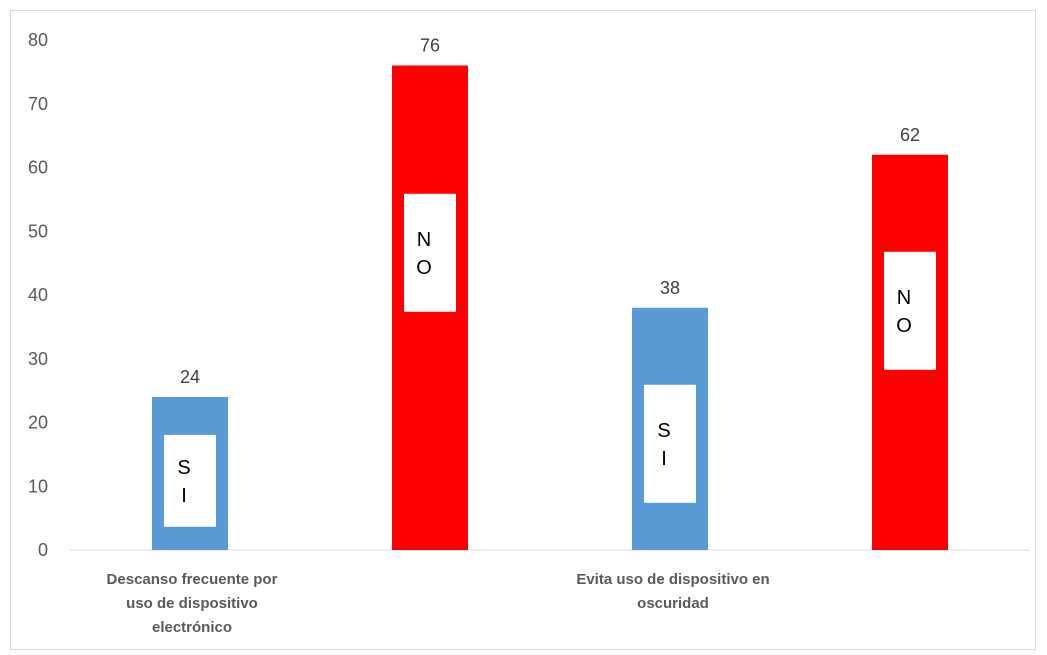 Image resolution: width=1047 pixels, height=655 pixels. What do you see at coordinates (38, 40) in the screenshot?
I see `y-tick-label: 80` at bounding box center [38, 40].